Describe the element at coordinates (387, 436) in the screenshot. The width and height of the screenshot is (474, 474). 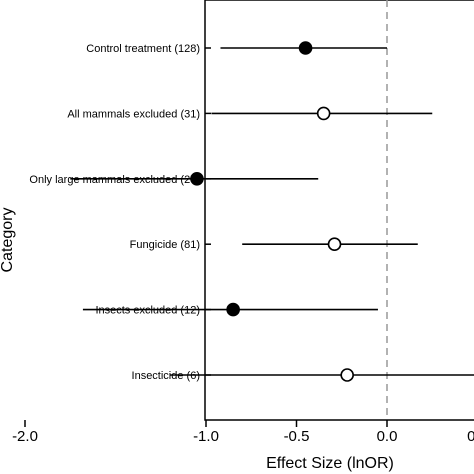
I see `x-tick-label: 0.0` at that location.